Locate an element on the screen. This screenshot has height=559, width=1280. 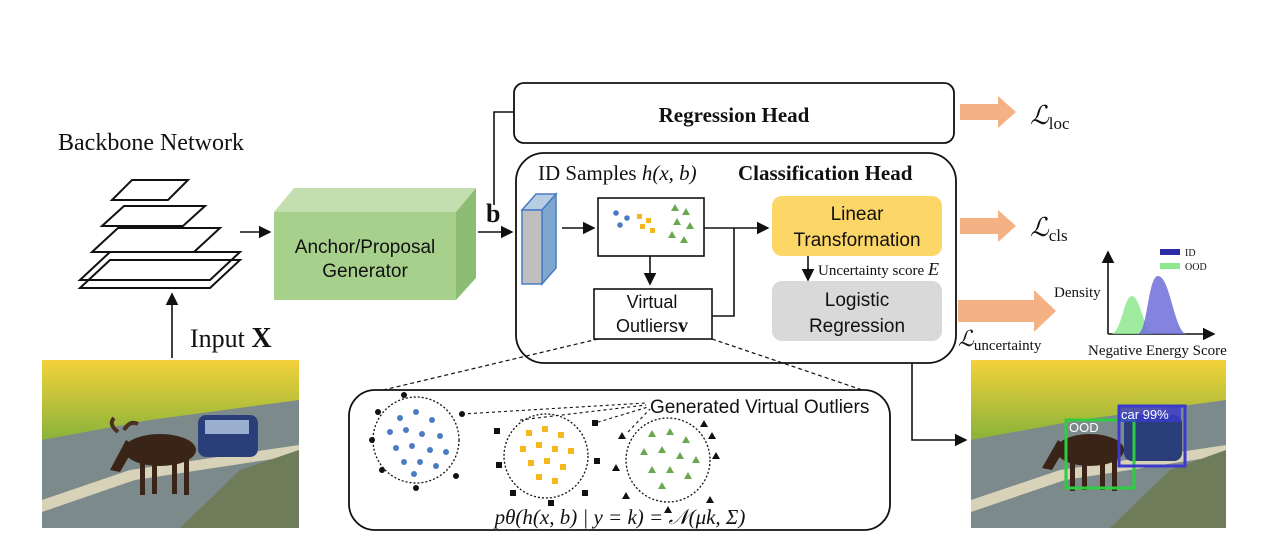
regression-head-label: Regression Head is located at coordinates (734, 115).